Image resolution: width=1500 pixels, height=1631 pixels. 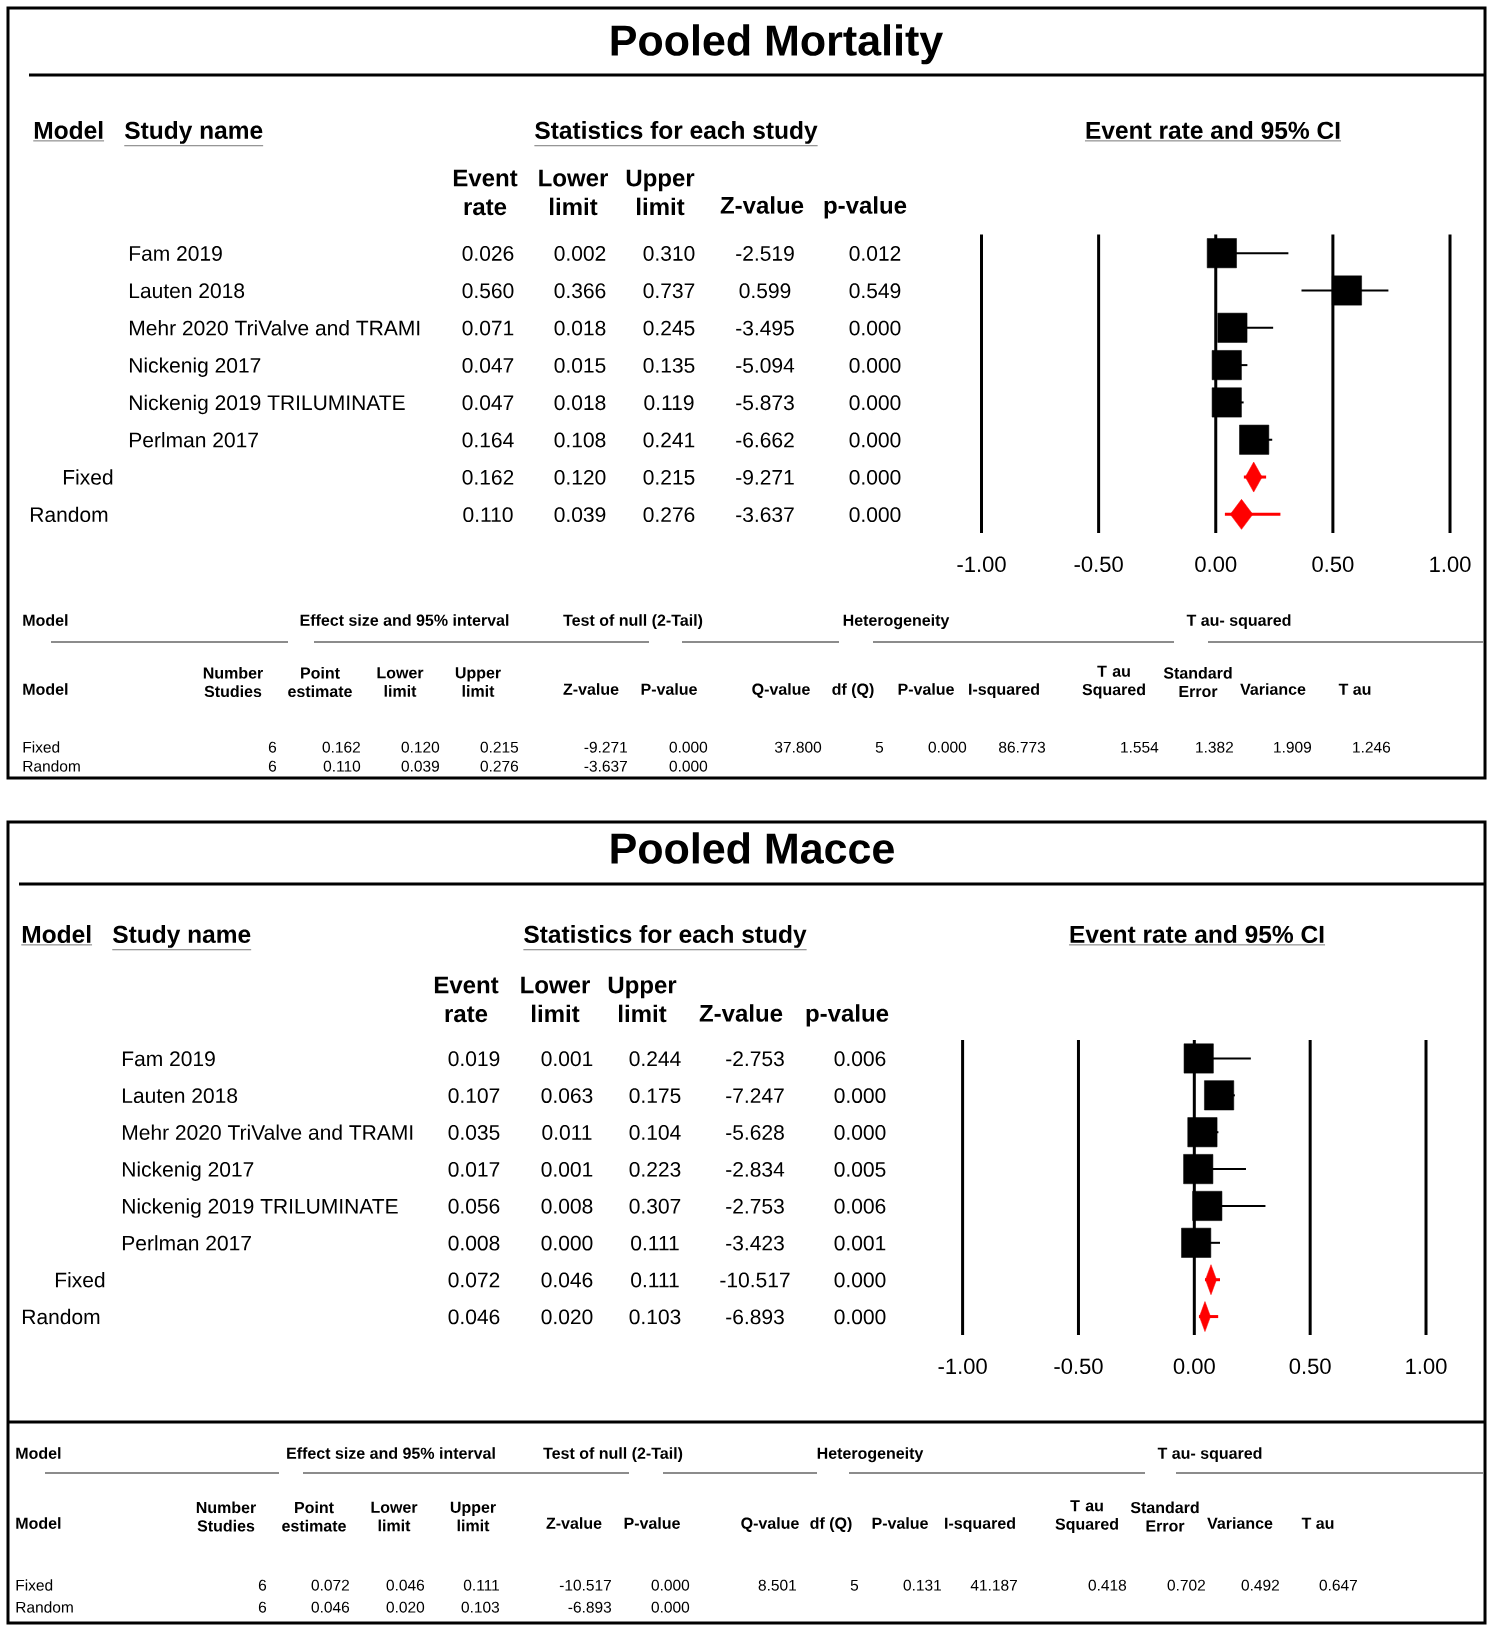 What do you see at coordinates (488, 440) in the screenshot?
I see `text: 0.164` at bounding box center [488, 440].